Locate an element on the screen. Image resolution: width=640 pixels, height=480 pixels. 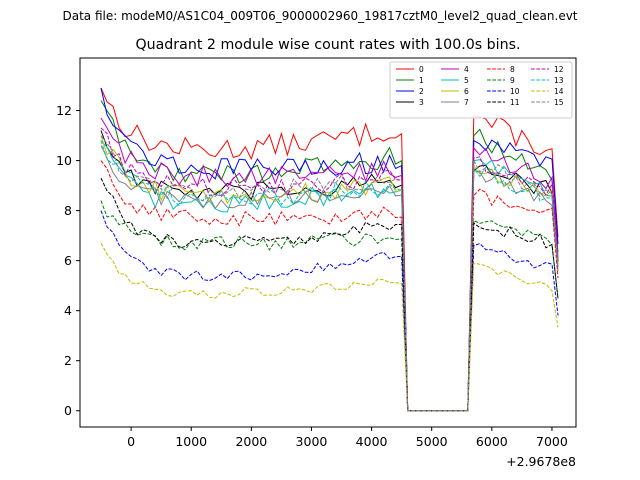
legend-label-1: 1 is located at coordinates (421, 80).